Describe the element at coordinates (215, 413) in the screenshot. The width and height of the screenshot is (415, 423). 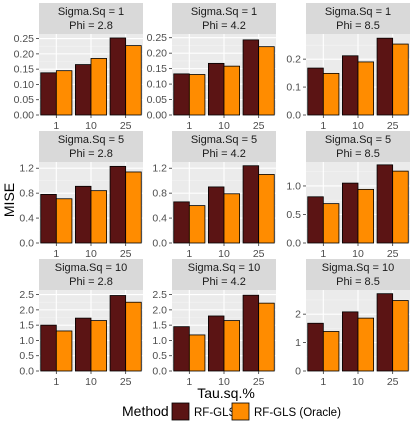
I see `legend-label: RF-GLS` at that location.